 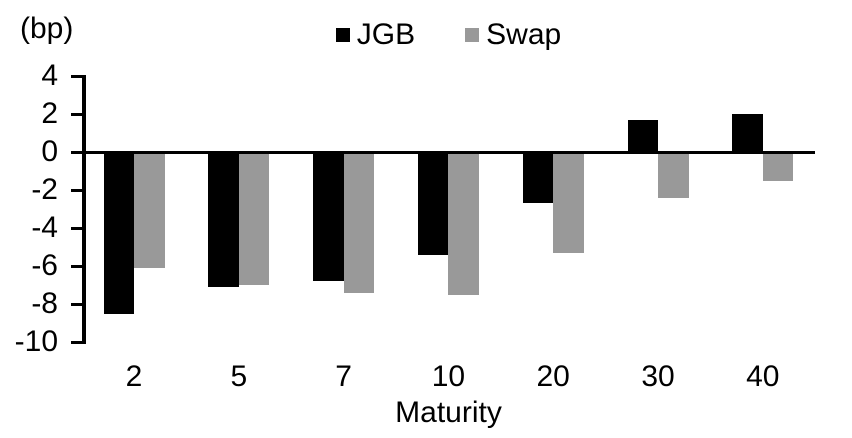 What do you see at coordinates (36, 341) in the screenshot?
I see `y-tick-label: -10` at bounding box center [36, 341].